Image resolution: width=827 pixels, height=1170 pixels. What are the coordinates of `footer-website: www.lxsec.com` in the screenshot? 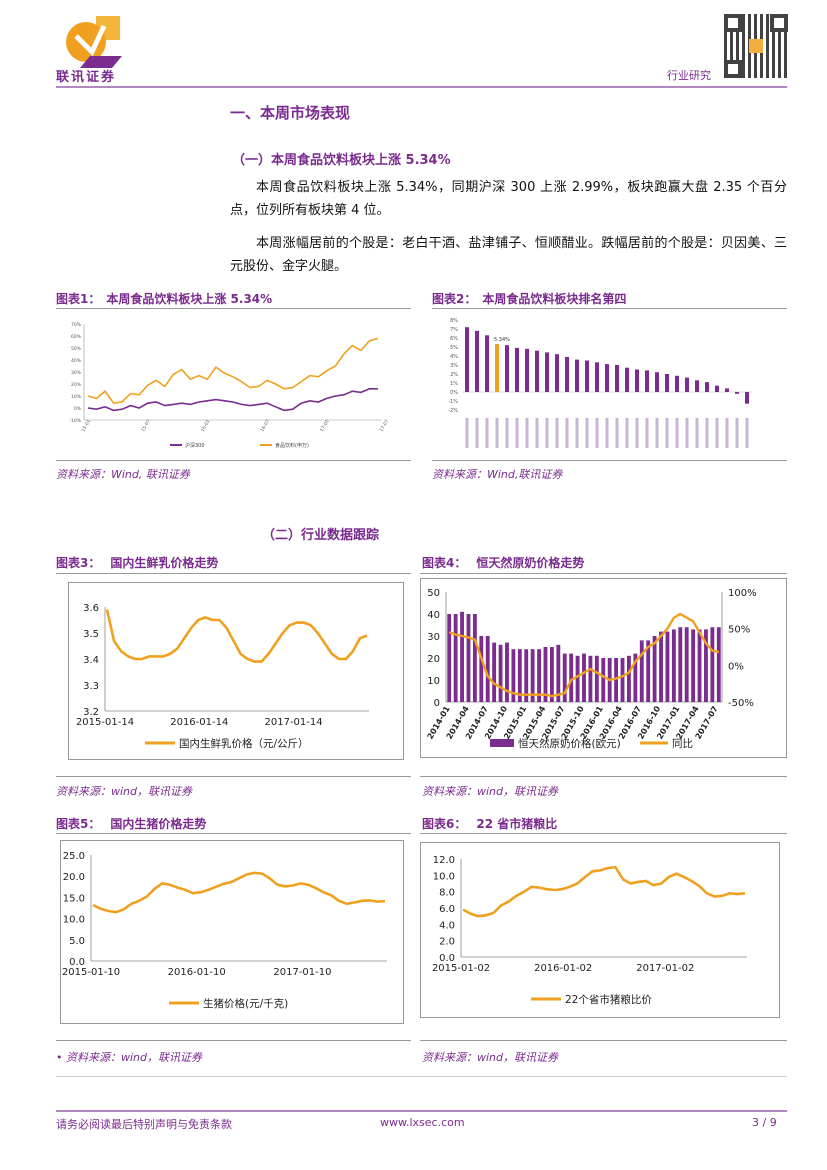 It's located at (422, 1122).